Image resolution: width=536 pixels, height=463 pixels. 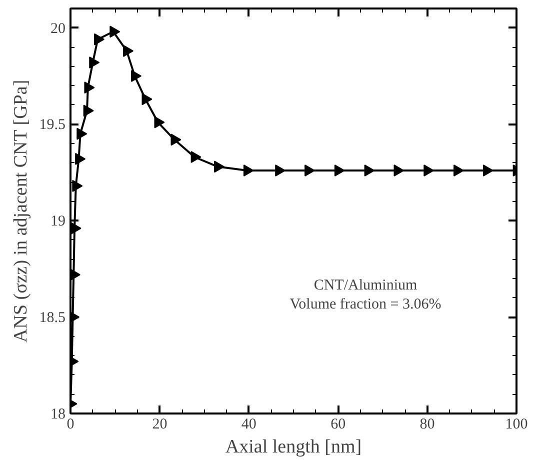 What do you see at coordinates (248, 424) in the screenshot?
I see `x-tick-label: 40` at bounding box center [248, 424].